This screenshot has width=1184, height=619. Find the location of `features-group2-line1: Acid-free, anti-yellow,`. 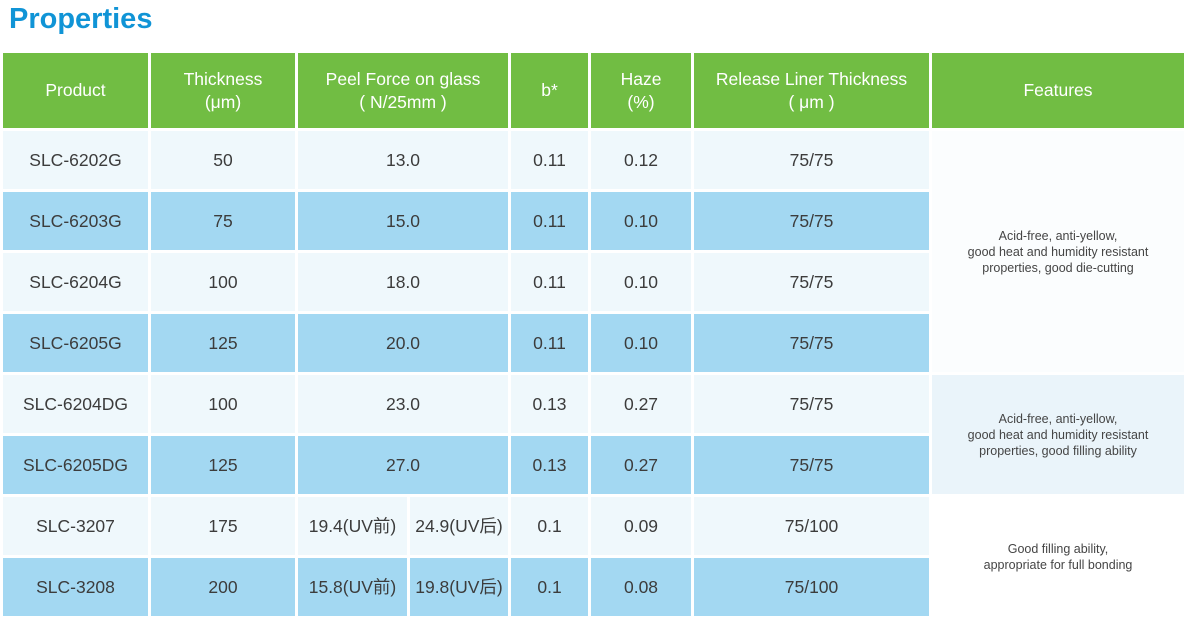

features-group2-line1: Acid-free, anti-yellow, is located at coordinates (1058, 419).